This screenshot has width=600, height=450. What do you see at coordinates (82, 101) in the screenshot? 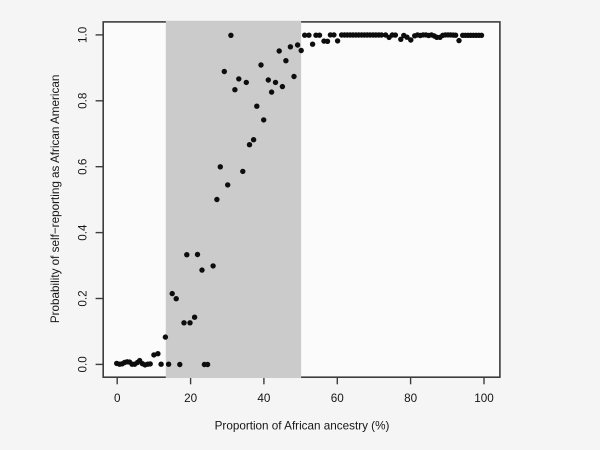
I see `svg-text: 0.8` at bounding box center [82, 101].